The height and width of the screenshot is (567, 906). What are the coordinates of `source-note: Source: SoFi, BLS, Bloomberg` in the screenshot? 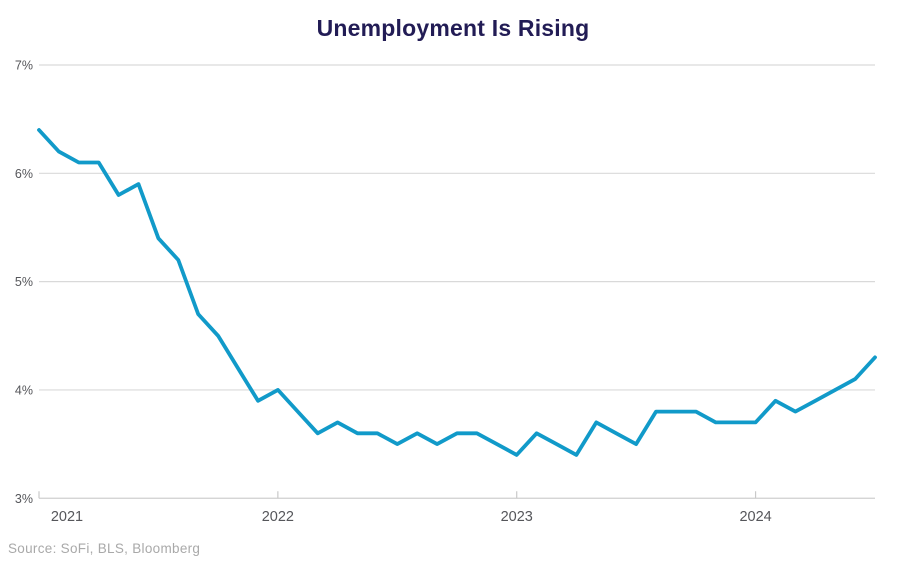 It's located at (104, 548).